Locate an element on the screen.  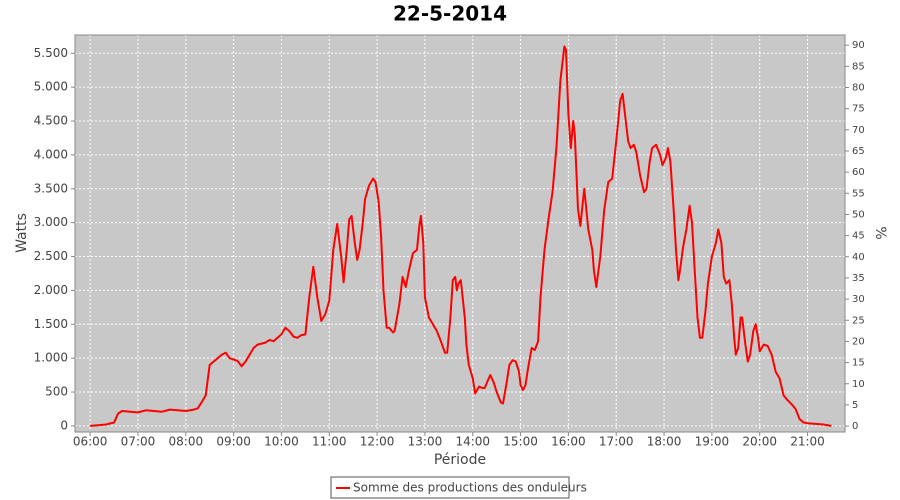
y2-tick-label: 25 is located at coordinates (858, 320).